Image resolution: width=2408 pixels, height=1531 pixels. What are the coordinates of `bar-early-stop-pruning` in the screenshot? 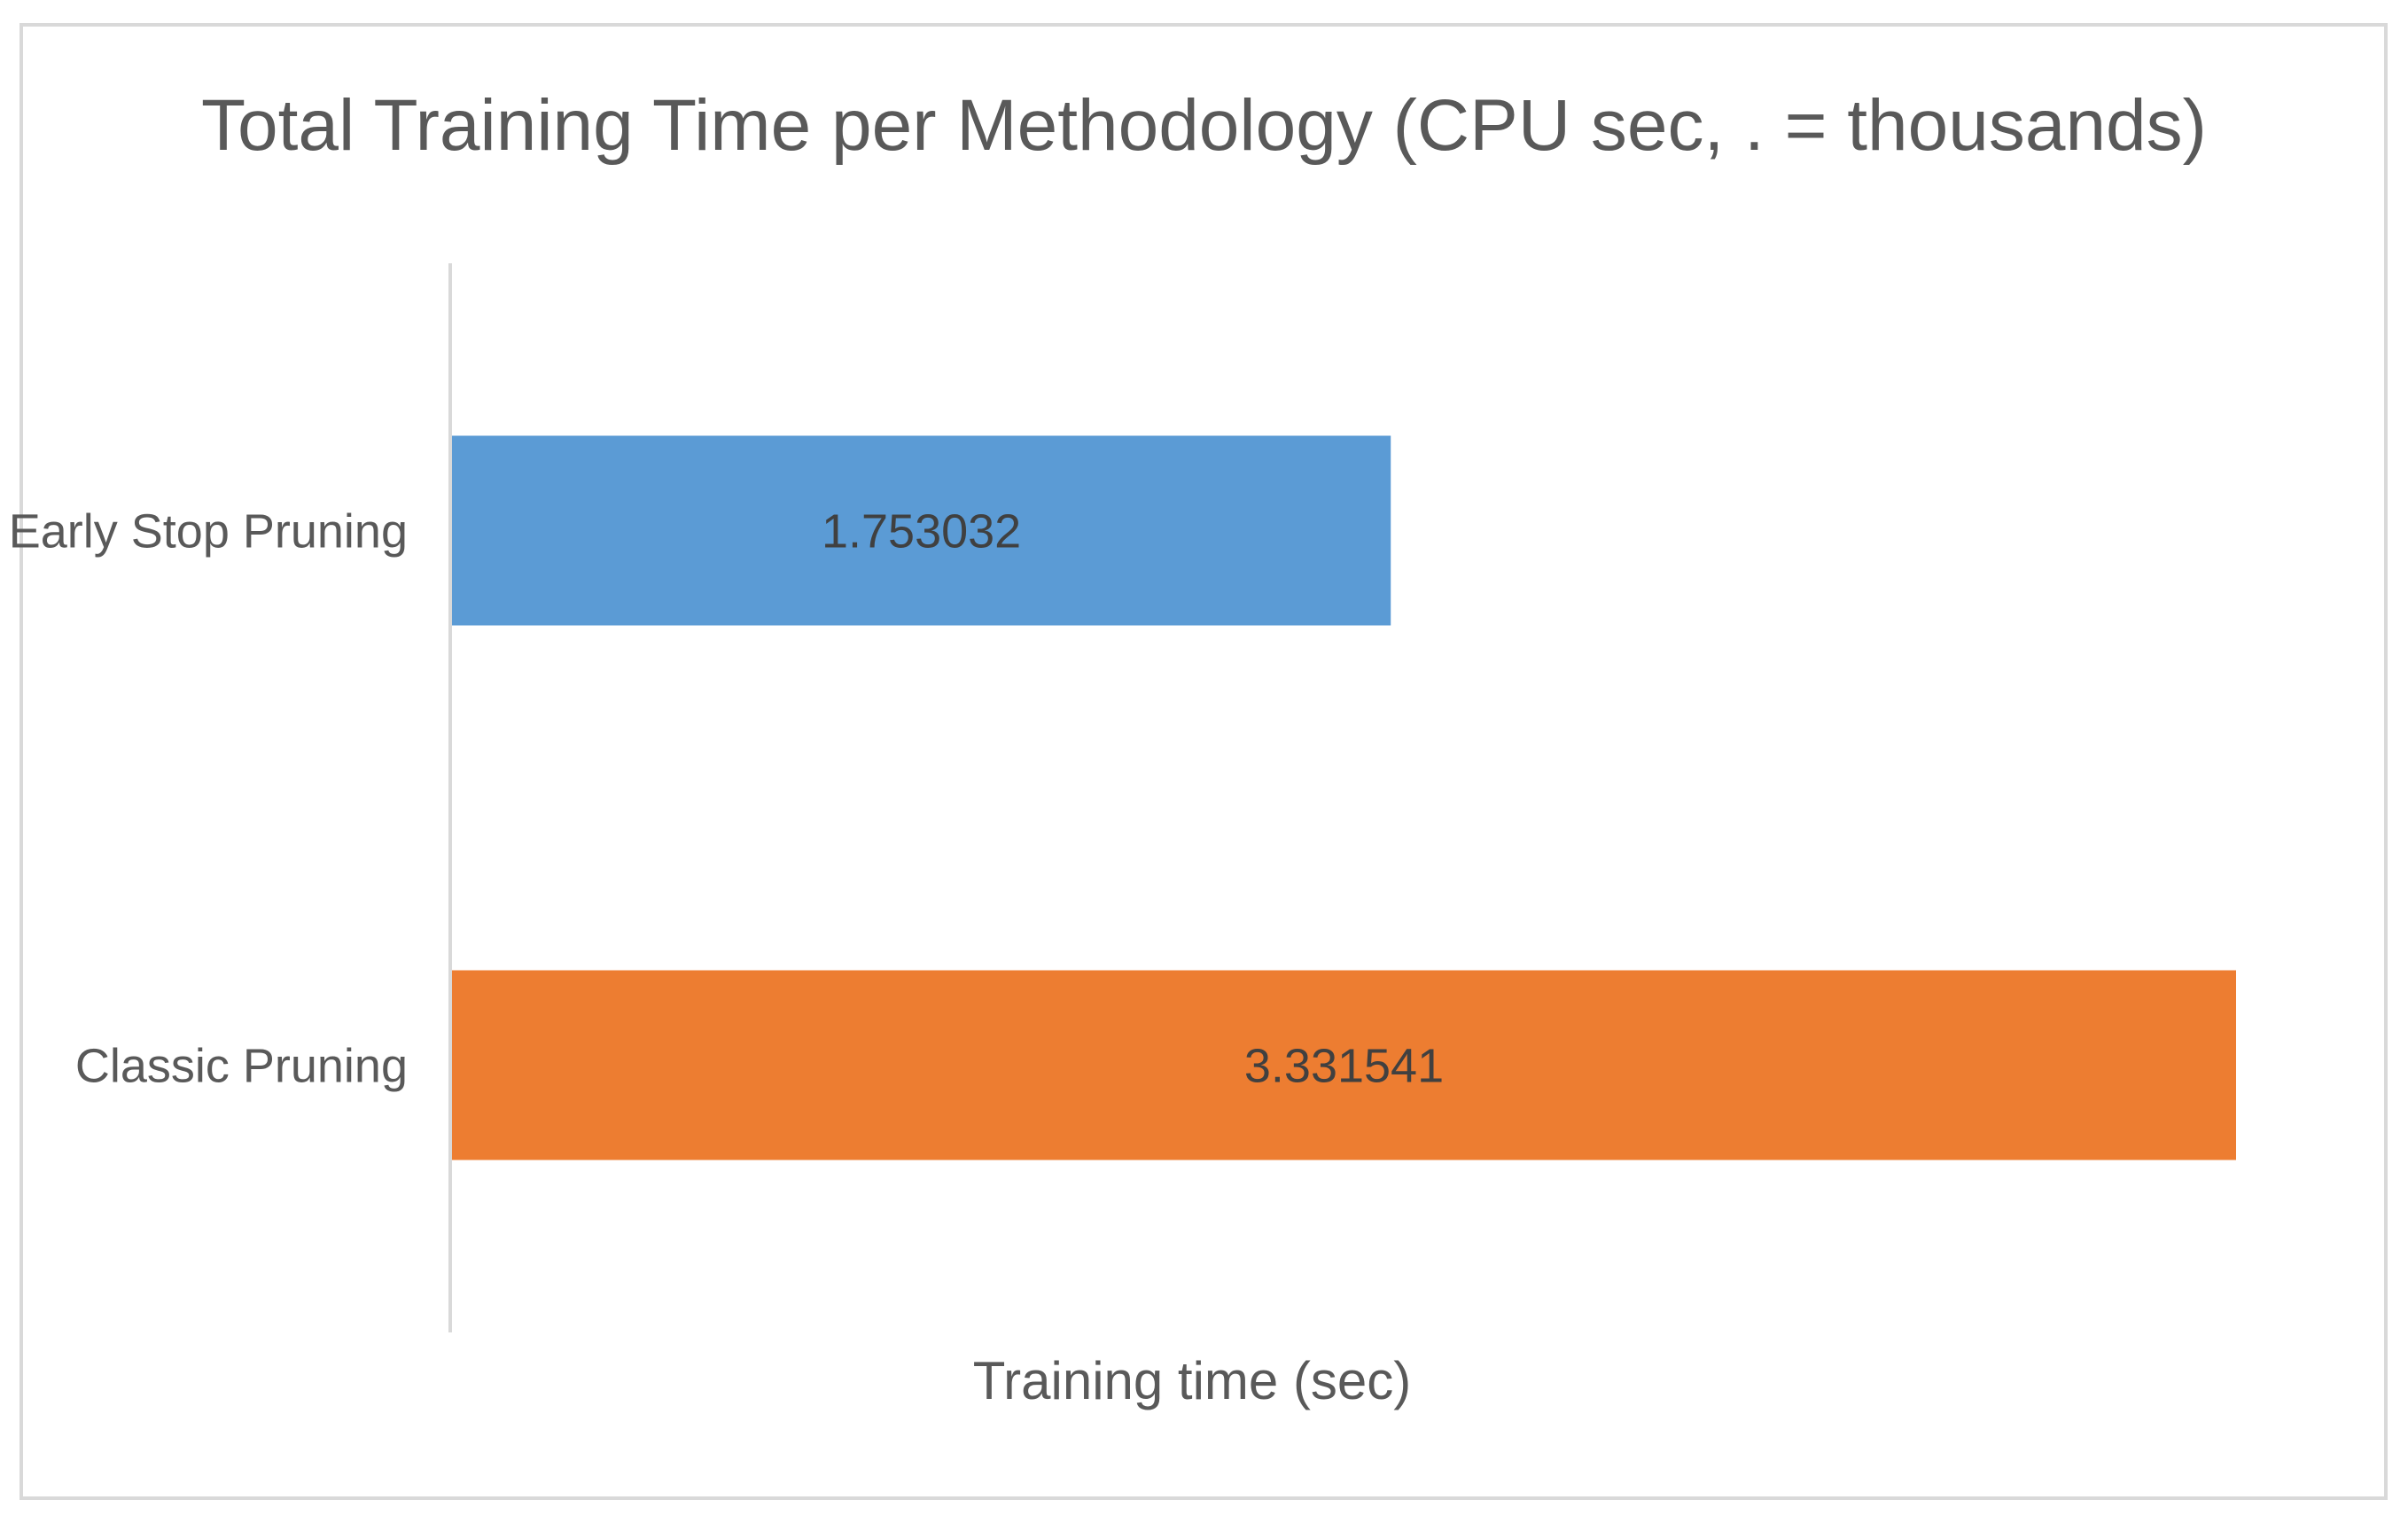 It's located at (921, 530).